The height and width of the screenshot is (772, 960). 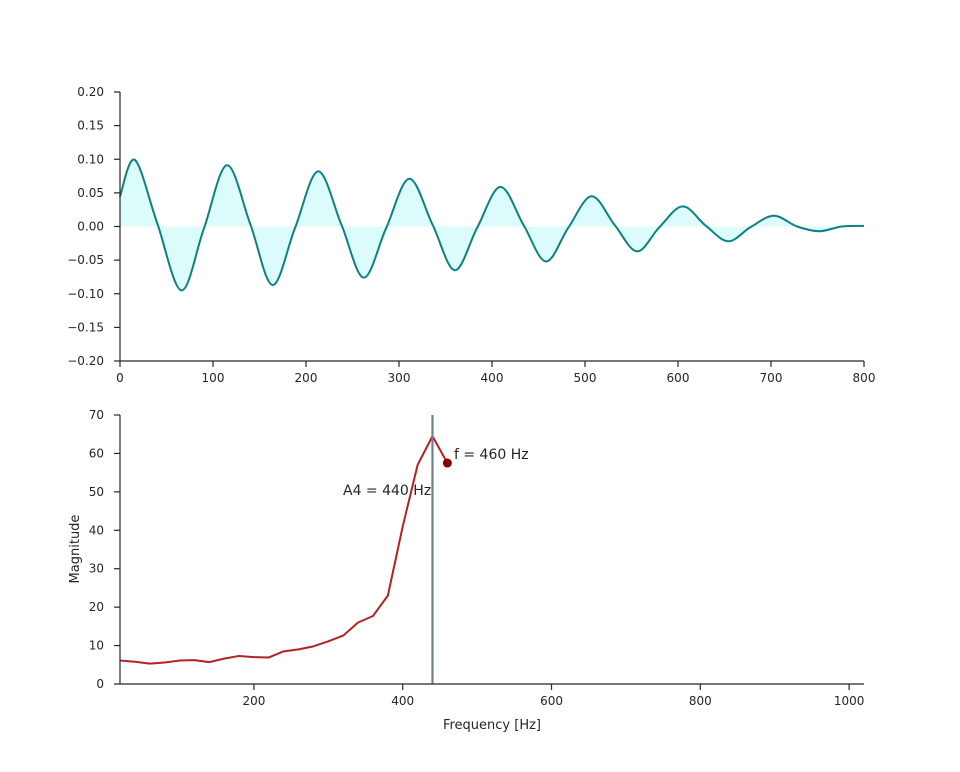 I want to click on waveform-x-tick-label: 200, so click(x=306, y=378).